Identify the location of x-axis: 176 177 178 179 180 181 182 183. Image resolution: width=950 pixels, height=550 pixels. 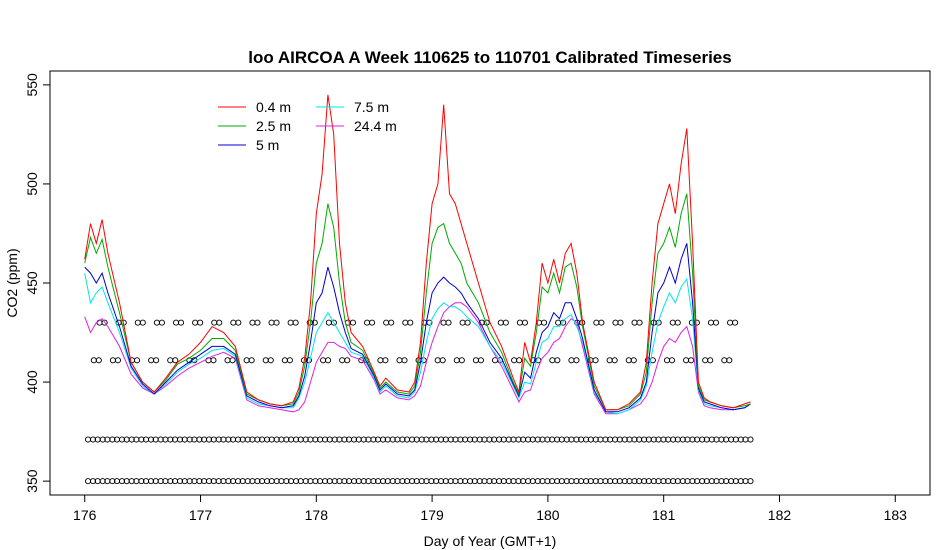
(490, 509).